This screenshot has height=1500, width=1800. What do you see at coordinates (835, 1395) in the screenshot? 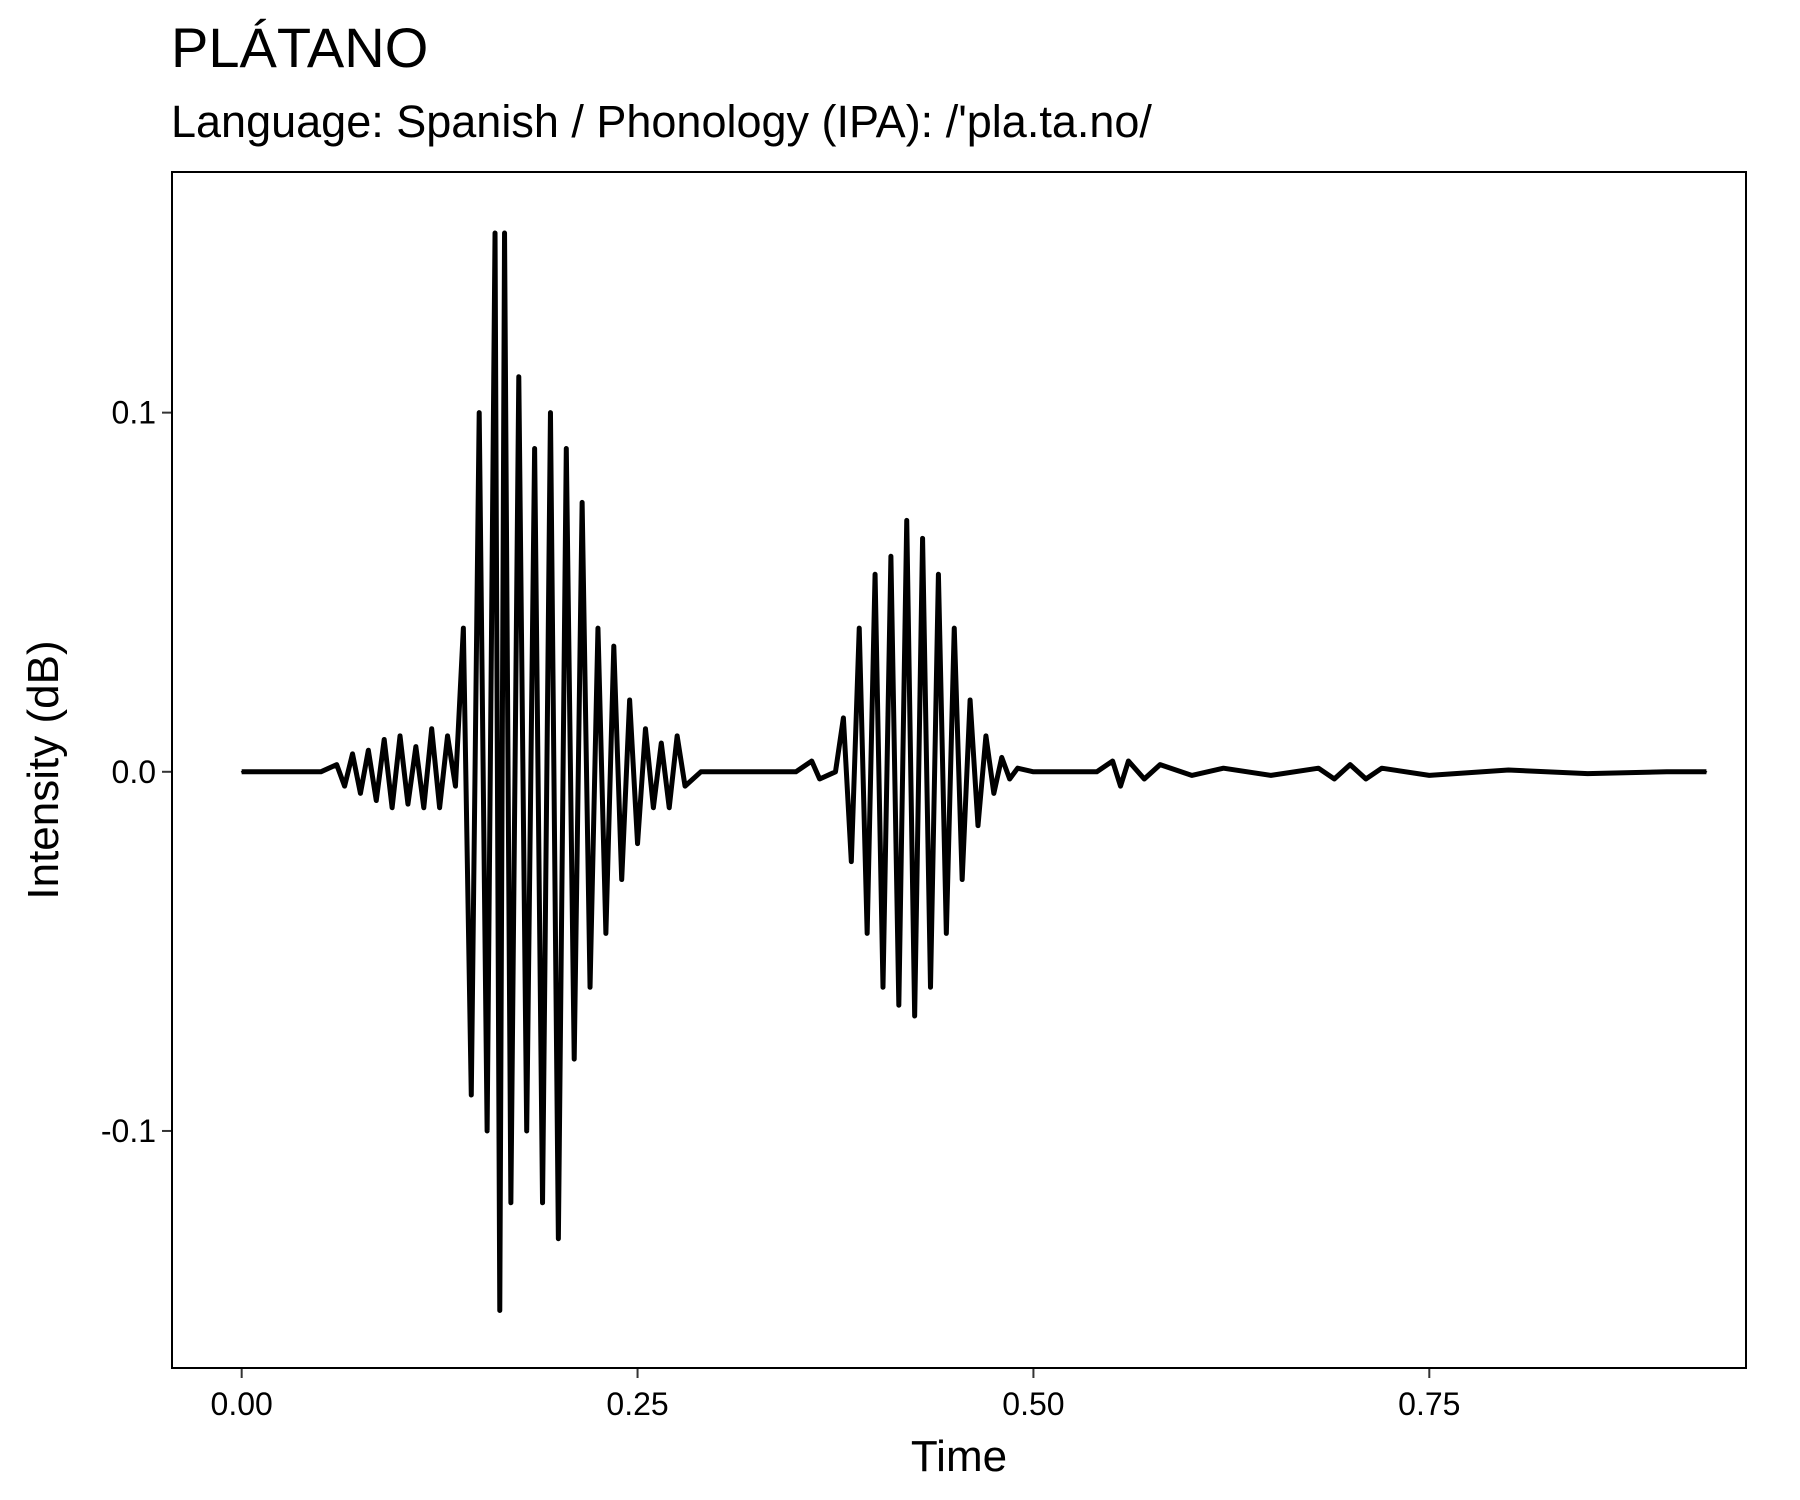
I see `x-axis-ticks: 0.00 0.25 0.50 0.75` at bounding box center [835, 1395].